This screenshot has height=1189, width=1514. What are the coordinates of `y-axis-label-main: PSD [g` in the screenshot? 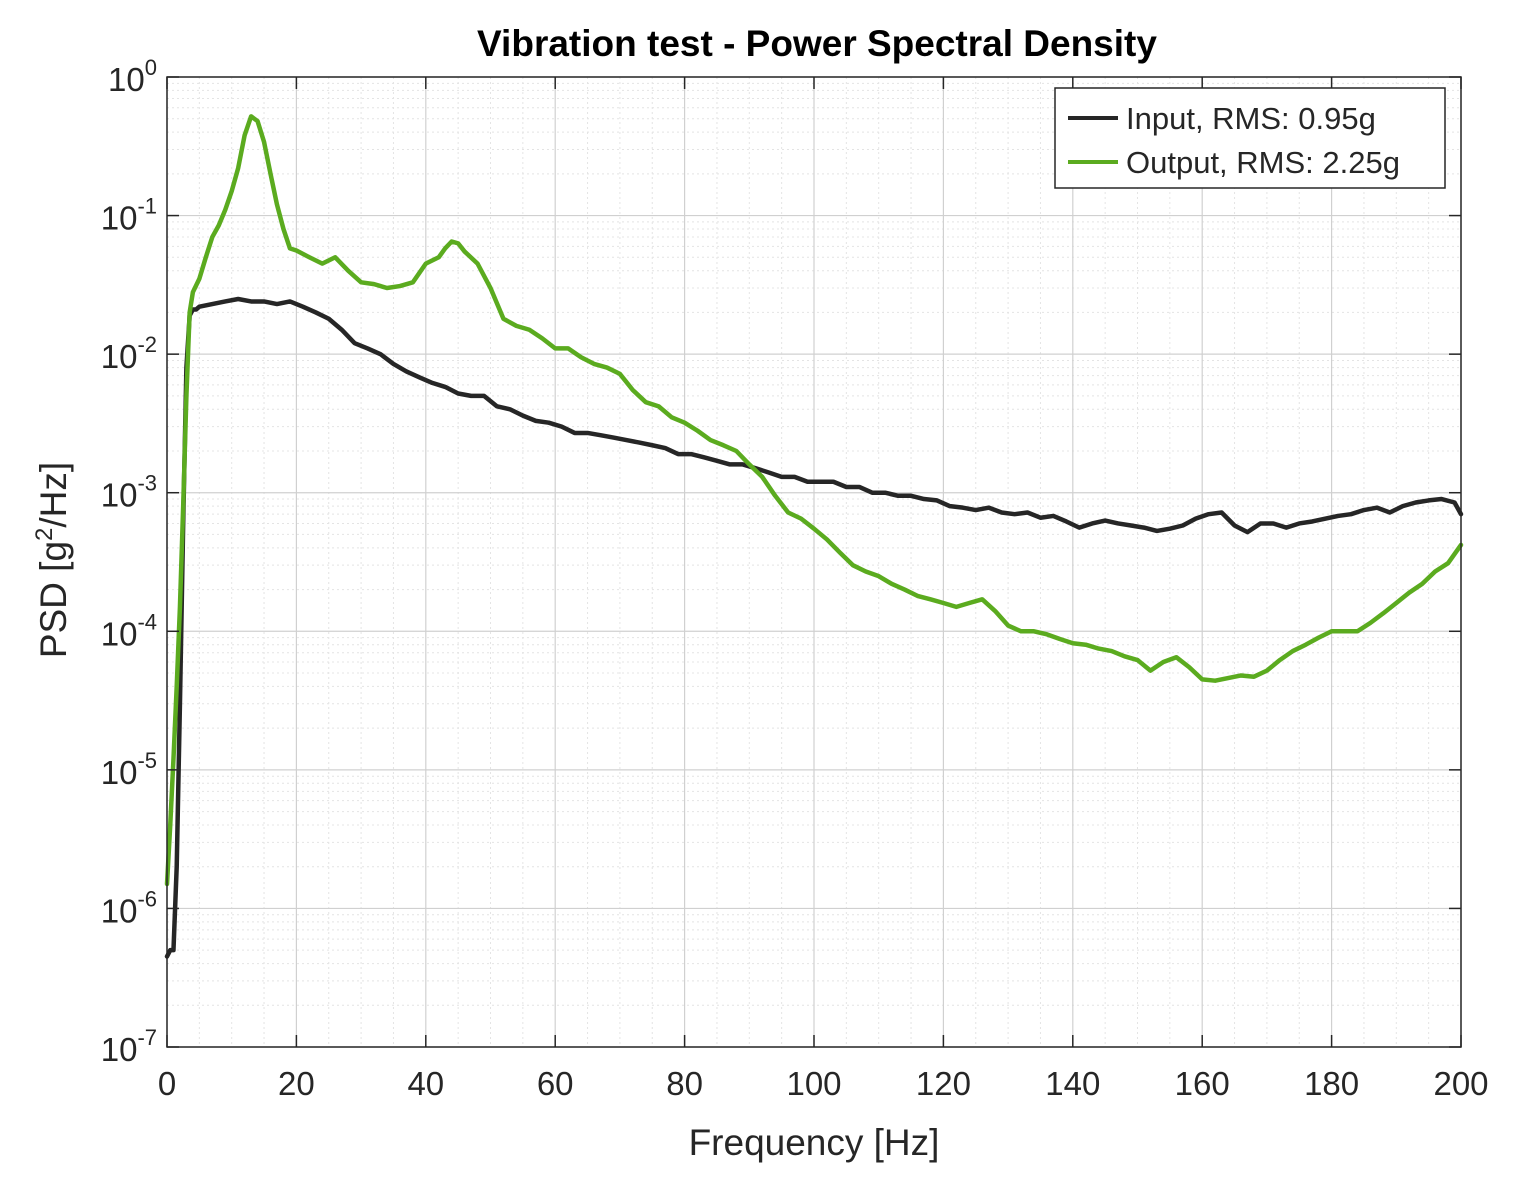 It's located at (53, 599).